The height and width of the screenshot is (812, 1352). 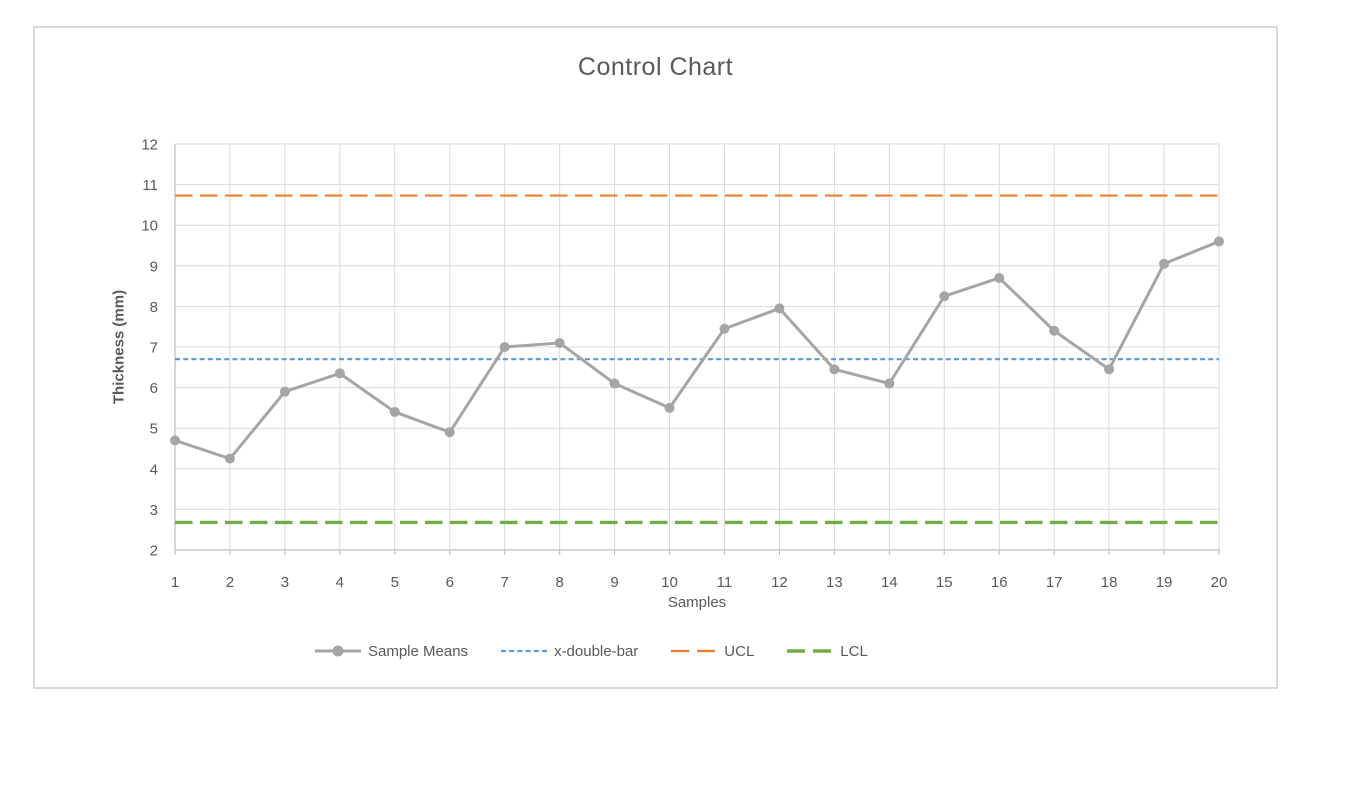 I want to click on legend-label: UCL, so click(x=739, y=651).